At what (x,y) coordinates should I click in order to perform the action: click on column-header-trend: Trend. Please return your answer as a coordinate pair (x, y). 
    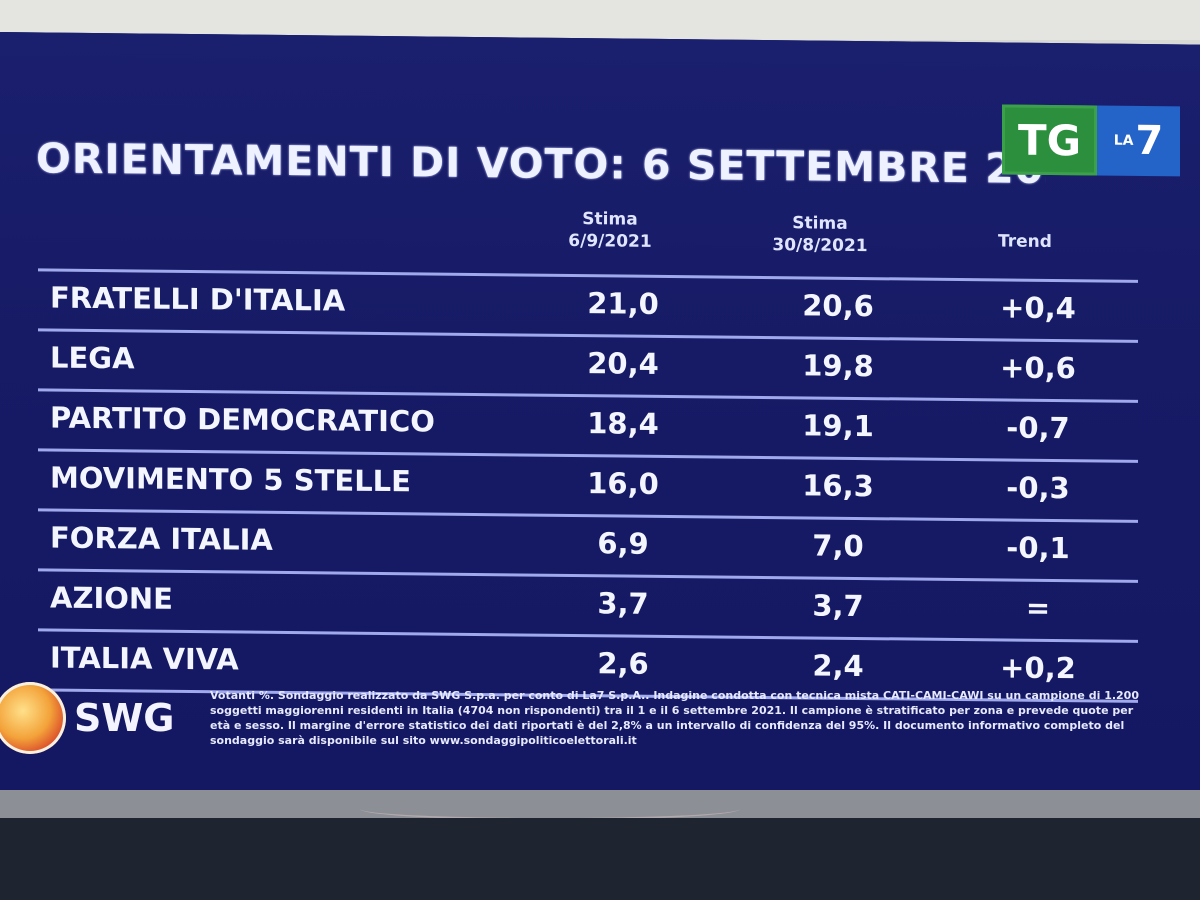
    Looking at the image, I should click on (1025, 242).